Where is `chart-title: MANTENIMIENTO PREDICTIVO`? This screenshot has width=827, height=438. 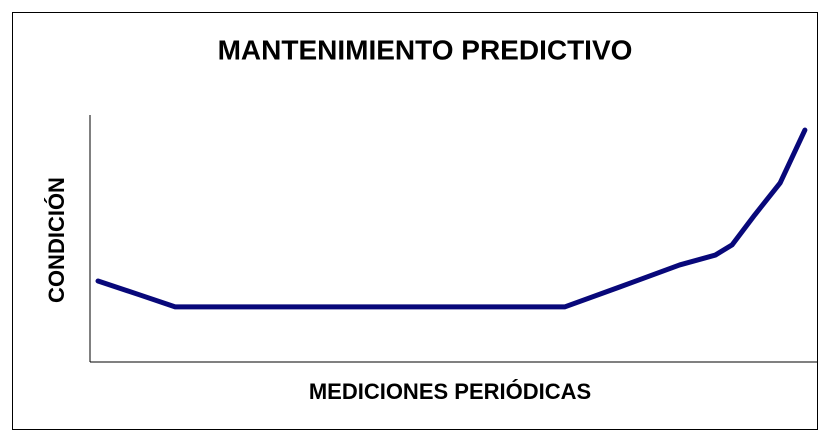
chart-title: MANTENIMIENTO PREDICTIVO is located at coordinates (425, 49).